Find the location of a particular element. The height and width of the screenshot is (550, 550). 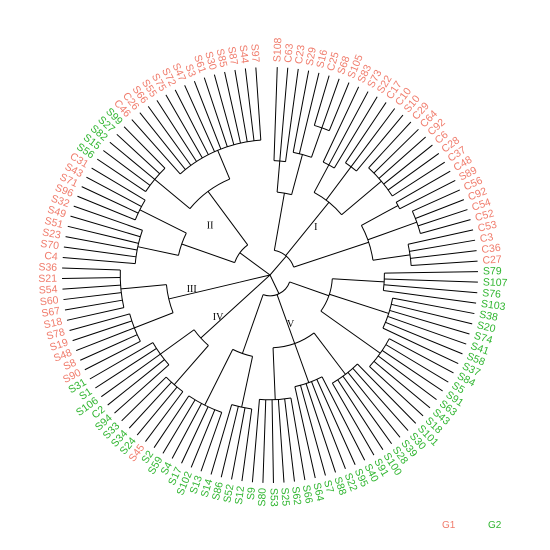

leaf-label: S19 is located at coordinates (59, 344).